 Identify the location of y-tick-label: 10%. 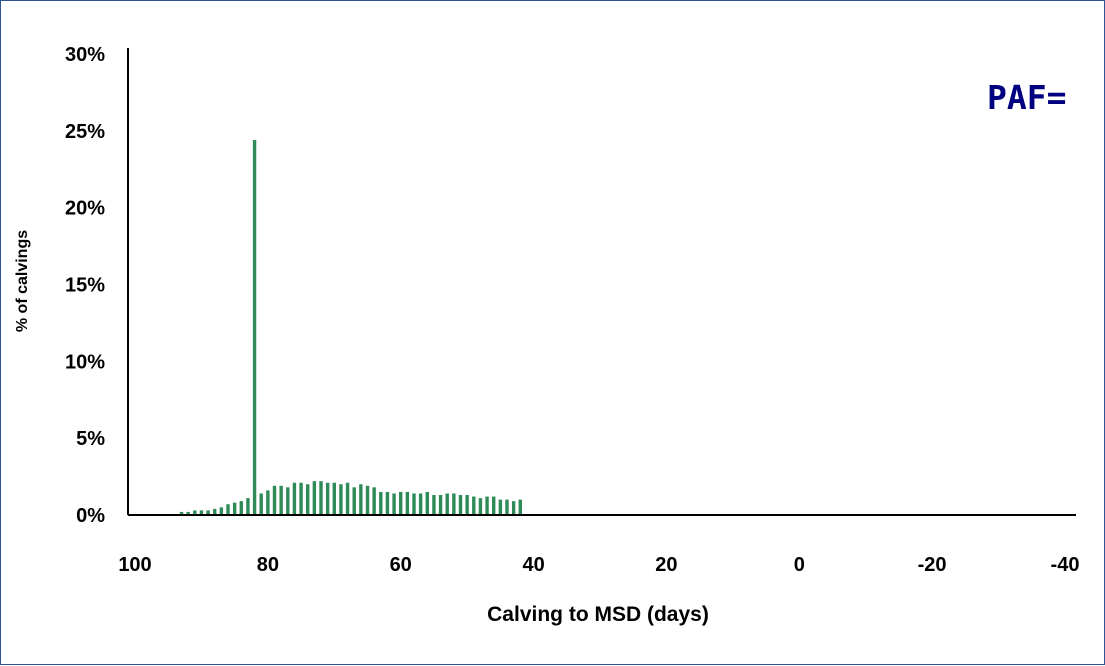
(85, 362).